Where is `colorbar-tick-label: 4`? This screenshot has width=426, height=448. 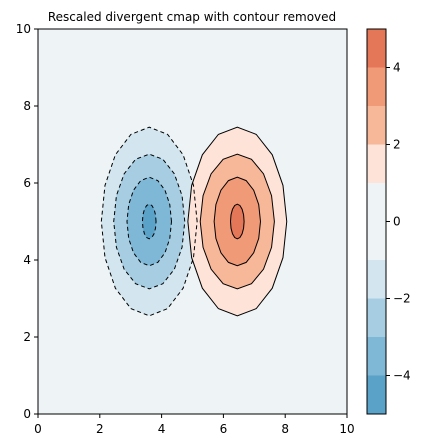 colorbar-tick-label: 4 is located at coordinates (397, 68).